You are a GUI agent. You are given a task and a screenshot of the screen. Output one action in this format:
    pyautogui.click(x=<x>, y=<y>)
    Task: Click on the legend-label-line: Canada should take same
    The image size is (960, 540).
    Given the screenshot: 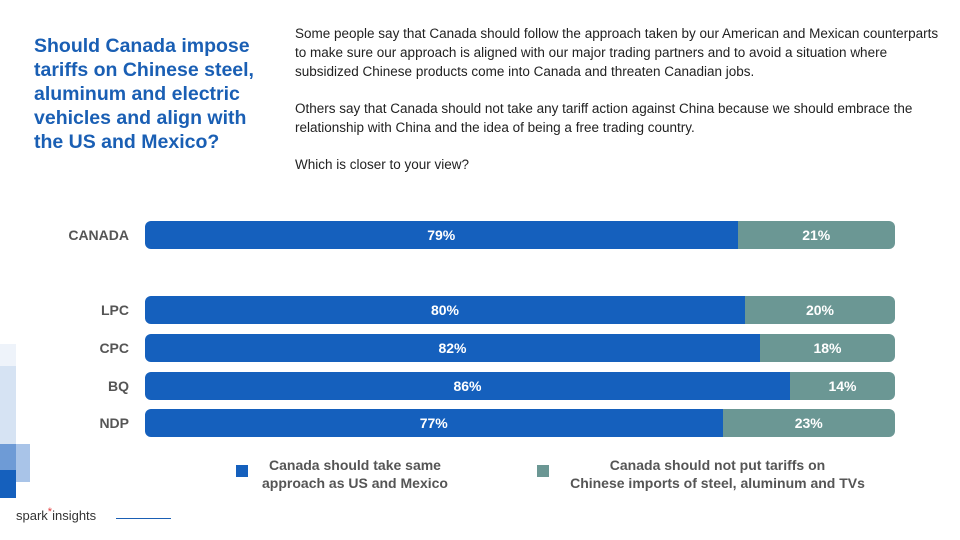 What is the action you would take?
    pyautogui.click(x=355, y=465)
    